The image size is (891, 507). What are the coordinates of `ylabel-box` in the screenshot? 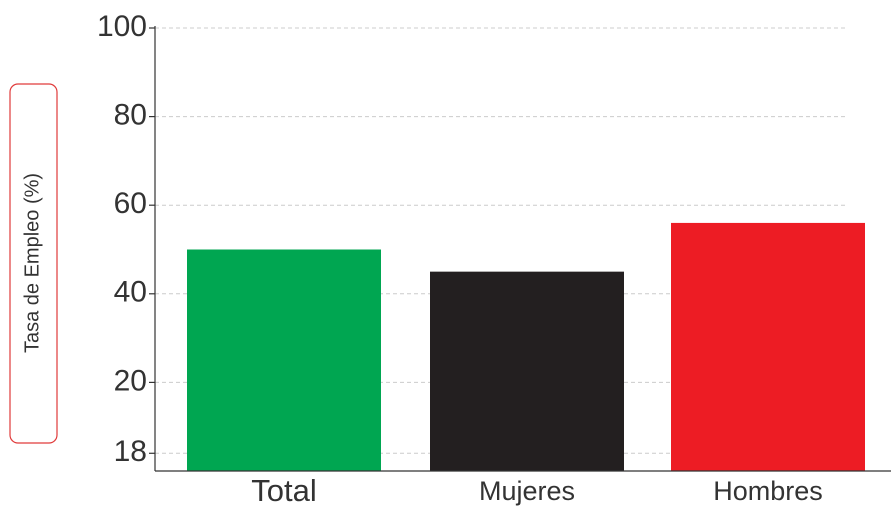 It's located at (33, 263).